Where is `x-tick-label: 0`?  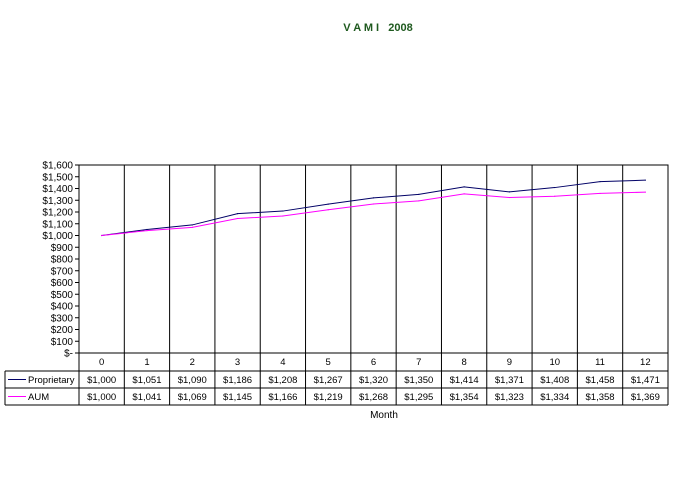 x-tick-label: 0 is located at coordinates (101, 362).